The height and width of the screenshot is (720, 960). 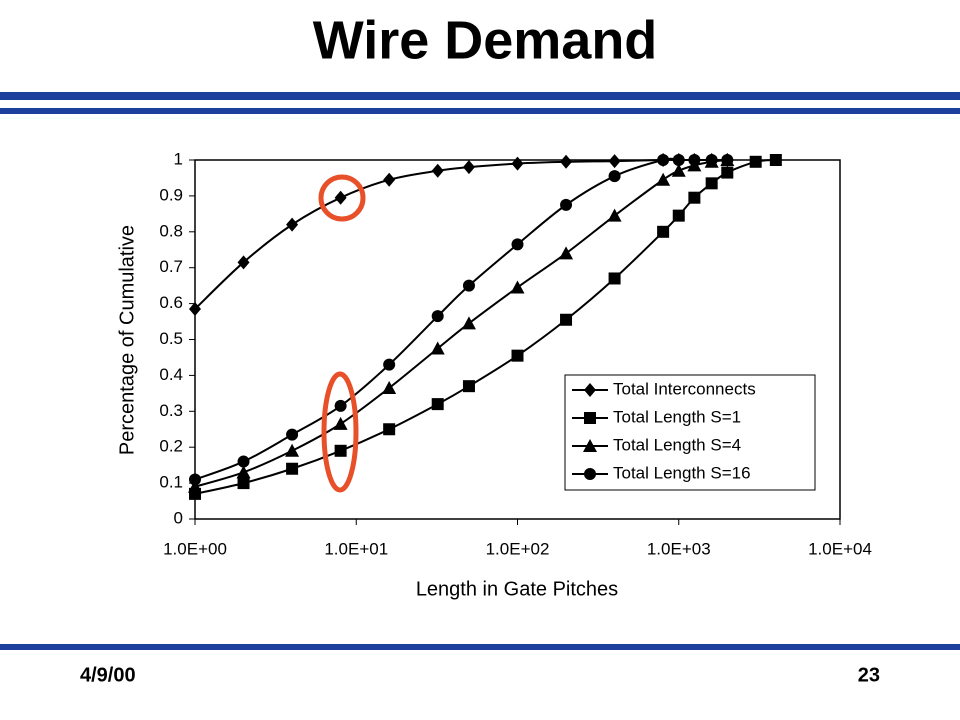 I want to click on x-tick-label: 1.0E+04, so click(x=840, y=548).